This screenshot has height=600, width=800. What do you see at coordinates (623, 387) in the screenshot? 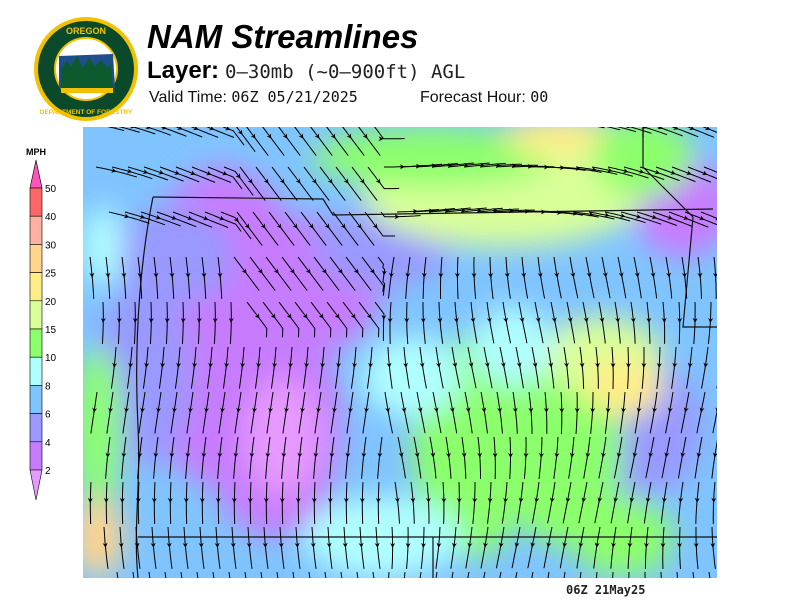
I see `wind-speed-region` at bounding box center [623, 387].